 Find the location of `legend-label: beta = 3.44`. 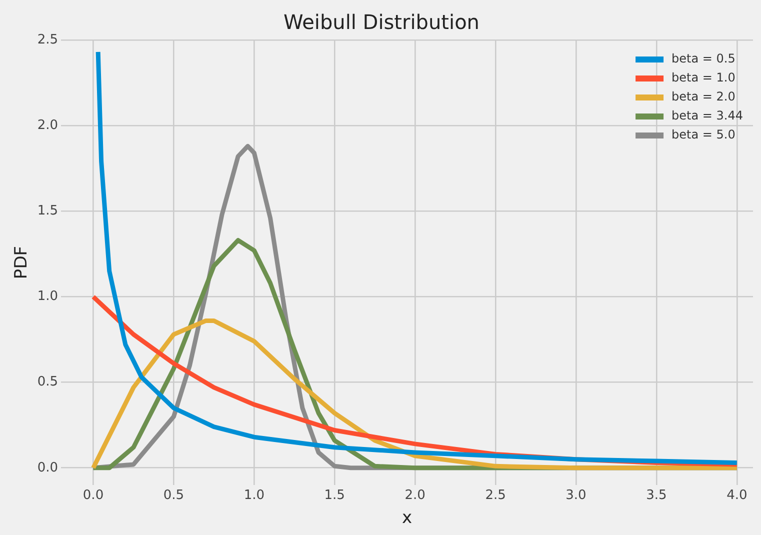

legend-label: beta = 3.44 is located at coordinates (708, 115).